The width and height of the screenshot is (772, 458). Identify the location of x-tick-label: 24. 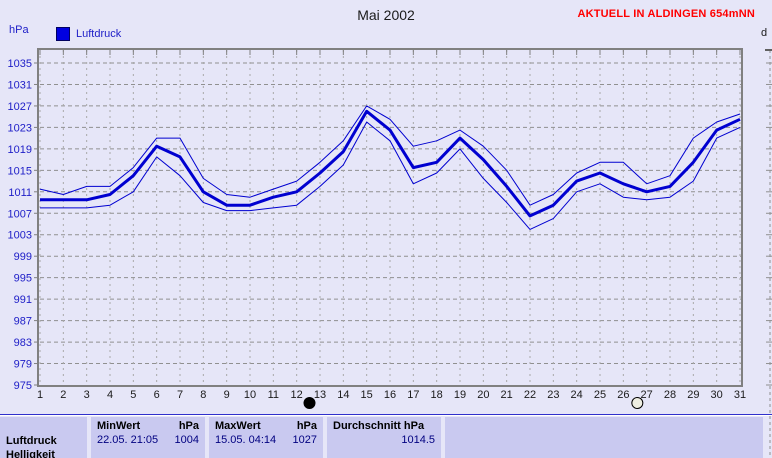
(577, 395).